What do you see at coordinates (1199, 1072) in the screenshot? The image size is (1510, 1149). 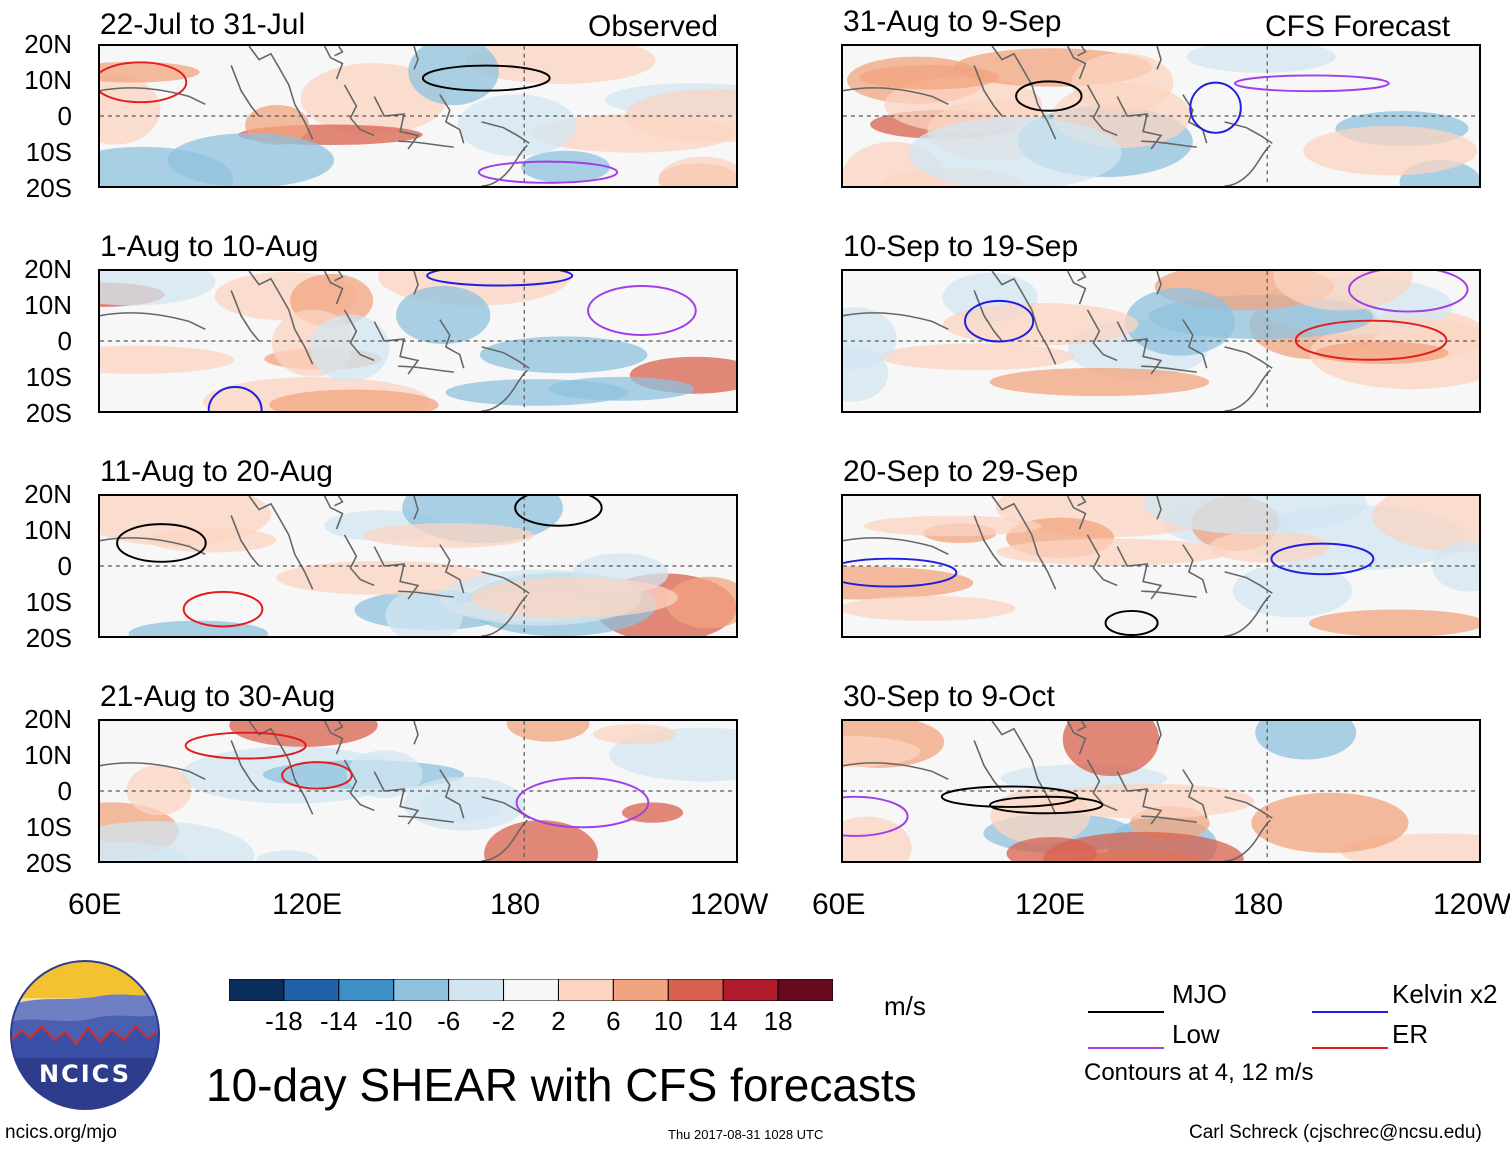 I see `contour-note: Contours at 4, 12 m/s` at bounding box center [1199, 1072].